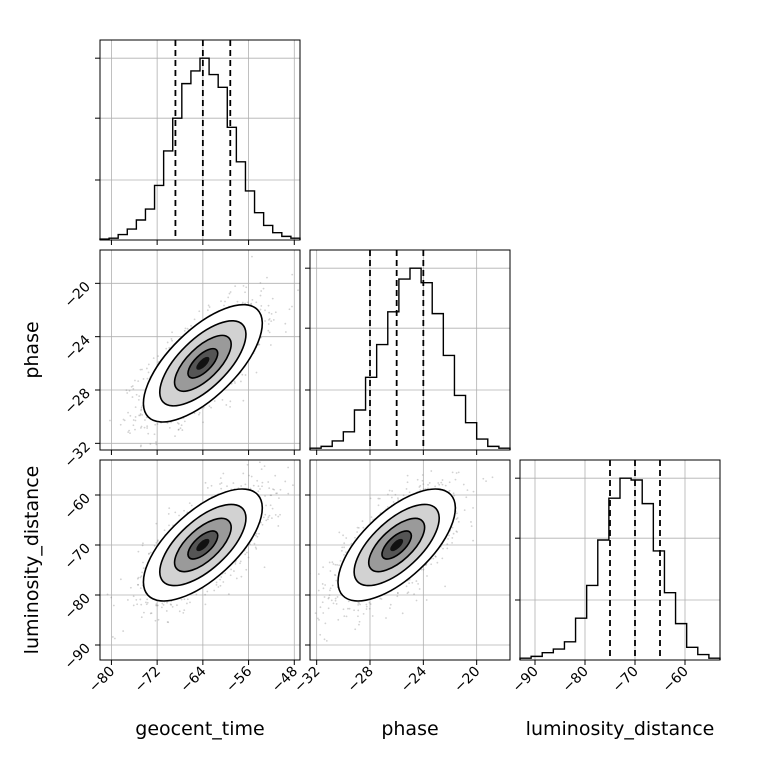 Image resolution: width=760 pixels, height=760 pixels. What do you see at coordinates (78, 348) in the screenshot?
I see `y-tick-label: −24` at bounding box center [78, 348].